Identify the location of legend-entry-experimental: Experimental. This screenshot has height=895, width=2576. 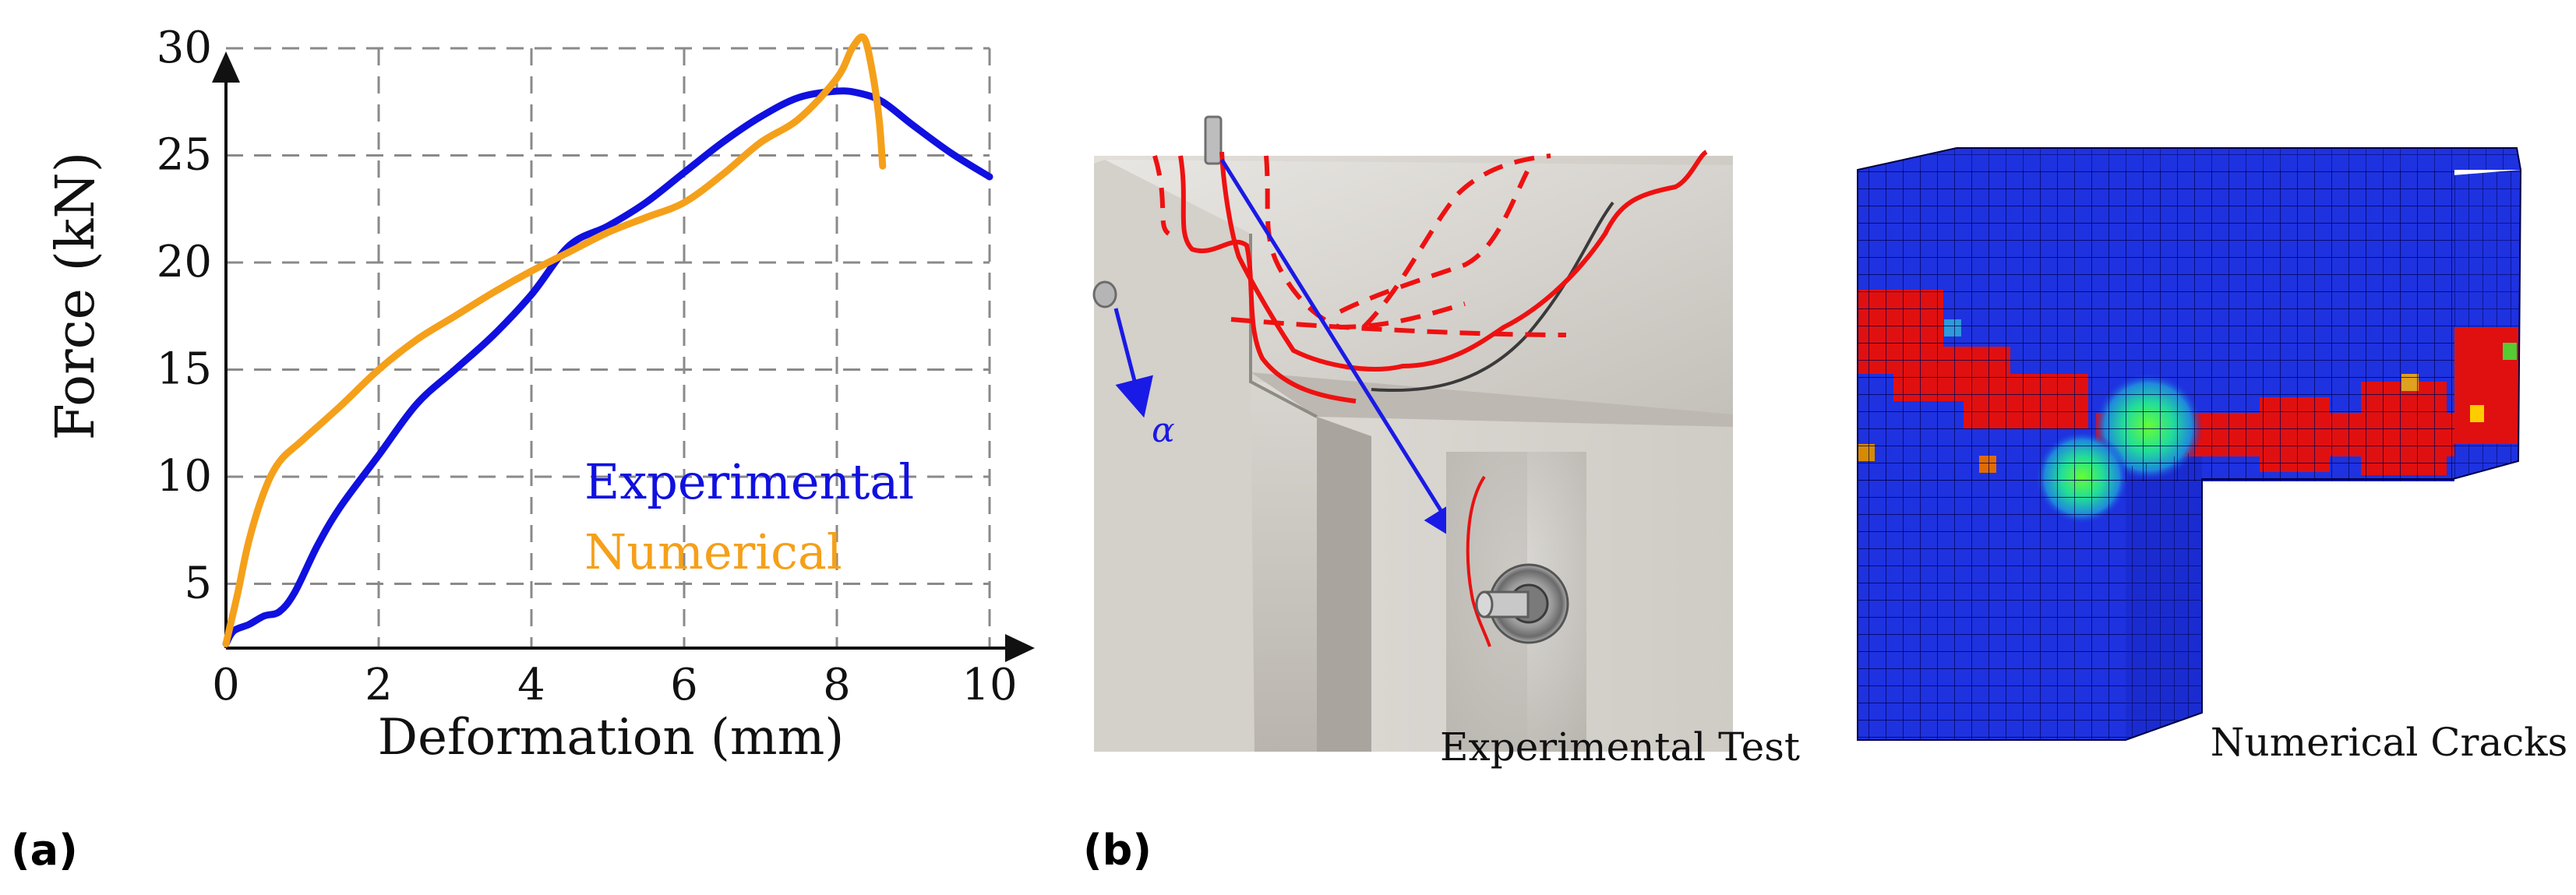
(749, 481).